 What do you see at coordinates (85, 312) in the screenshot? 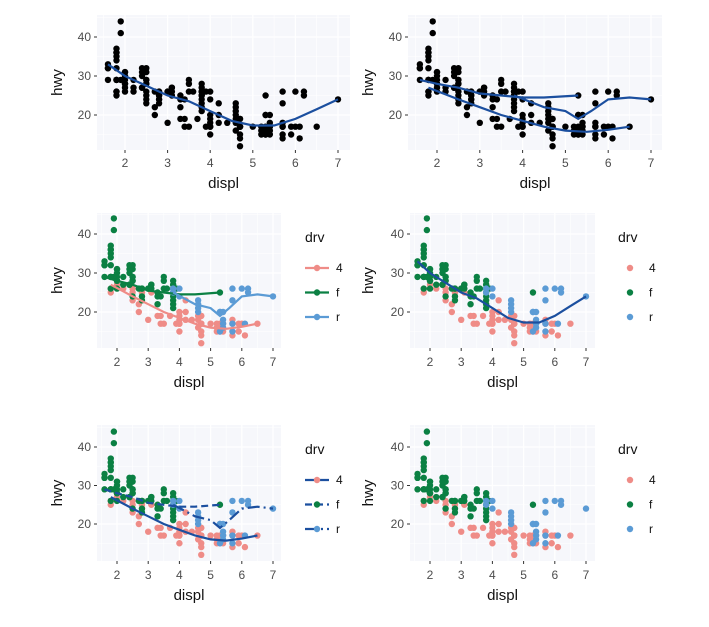
I see `y-tick-label: 20` at bounding box center [85, 312].